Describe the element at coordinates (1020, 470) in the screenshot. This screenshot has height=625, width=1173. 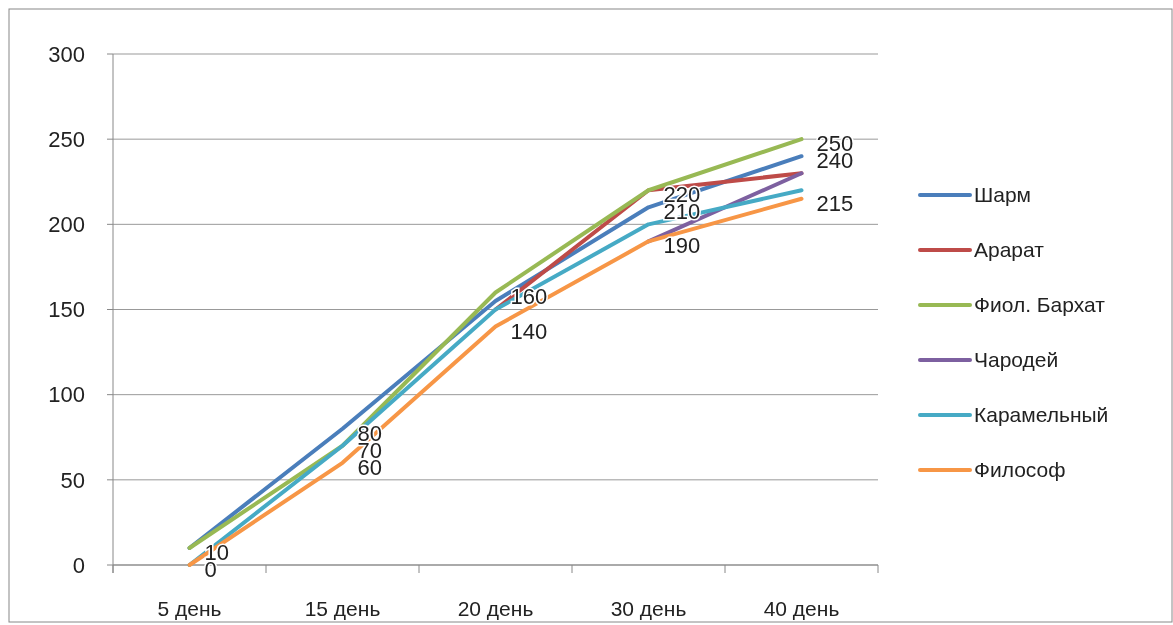
I see `legend-label: Философ` at that location.